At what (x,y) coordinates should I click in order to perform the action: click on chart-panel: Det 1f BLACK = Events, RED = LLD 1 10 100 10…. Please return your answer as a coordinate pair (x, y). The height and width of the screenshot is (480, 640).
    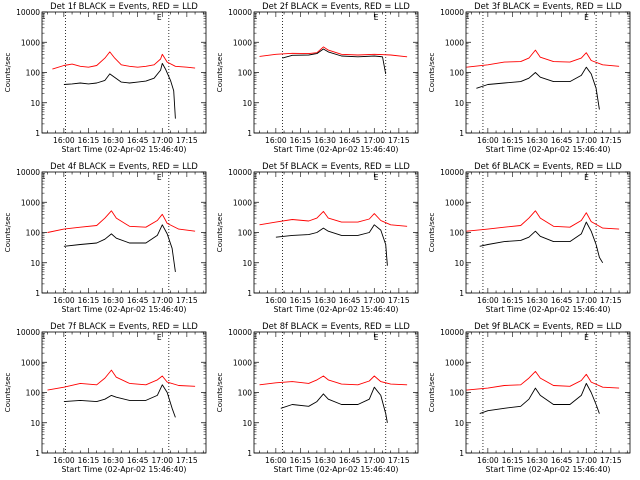
    Looking at the image, I should click on (105, 77).